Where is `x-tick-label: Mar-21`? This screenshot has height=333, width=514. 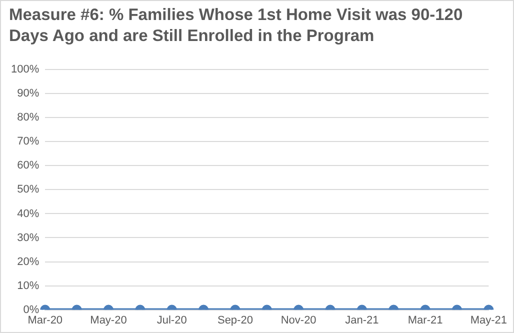 x-tick-label: Mar-21 is located at coordinates (425, 320).